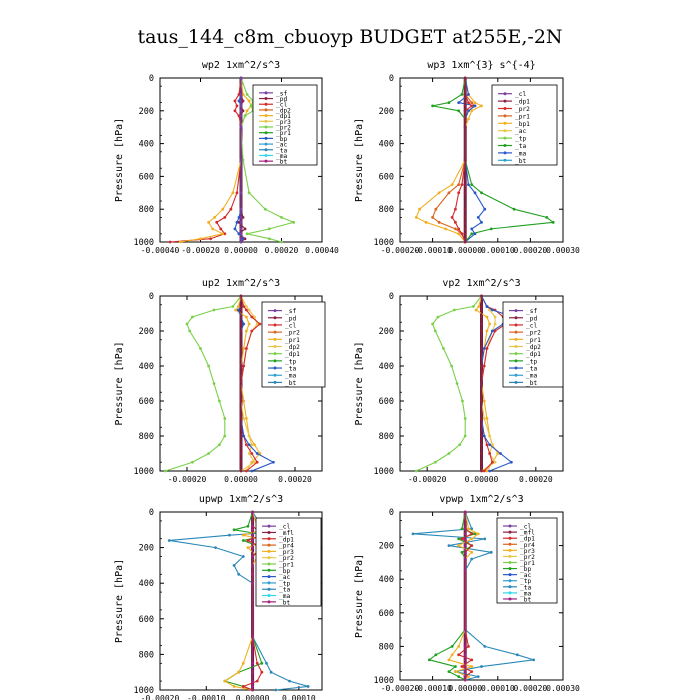  Describe the element at coordinates (563, 250) in the screenshot. I see `x-tick-label: 0.00030` at that location.